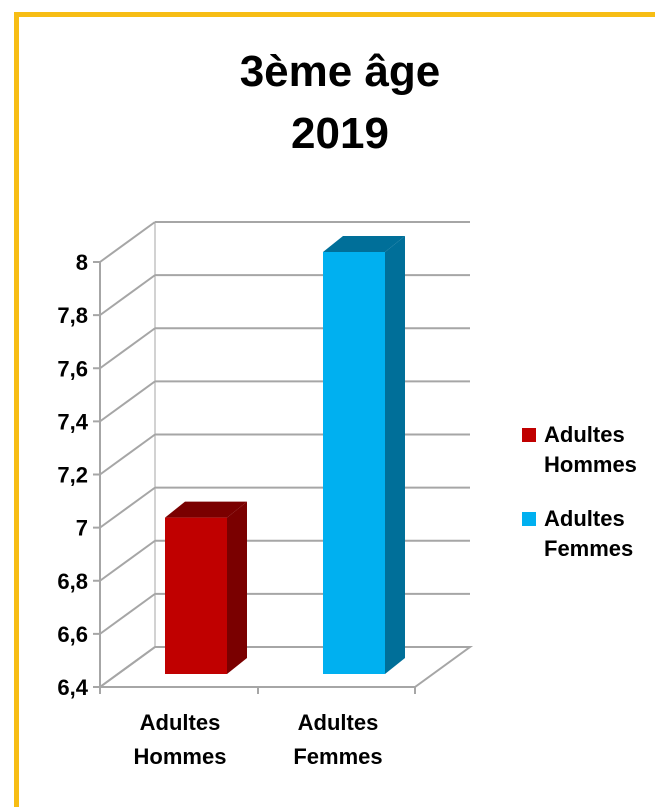 This screenshot has width=655, height=807. Describe the element at coordinates (590, 464) in the screenshot. I see `legend-entry-label: Hommes` at that location.